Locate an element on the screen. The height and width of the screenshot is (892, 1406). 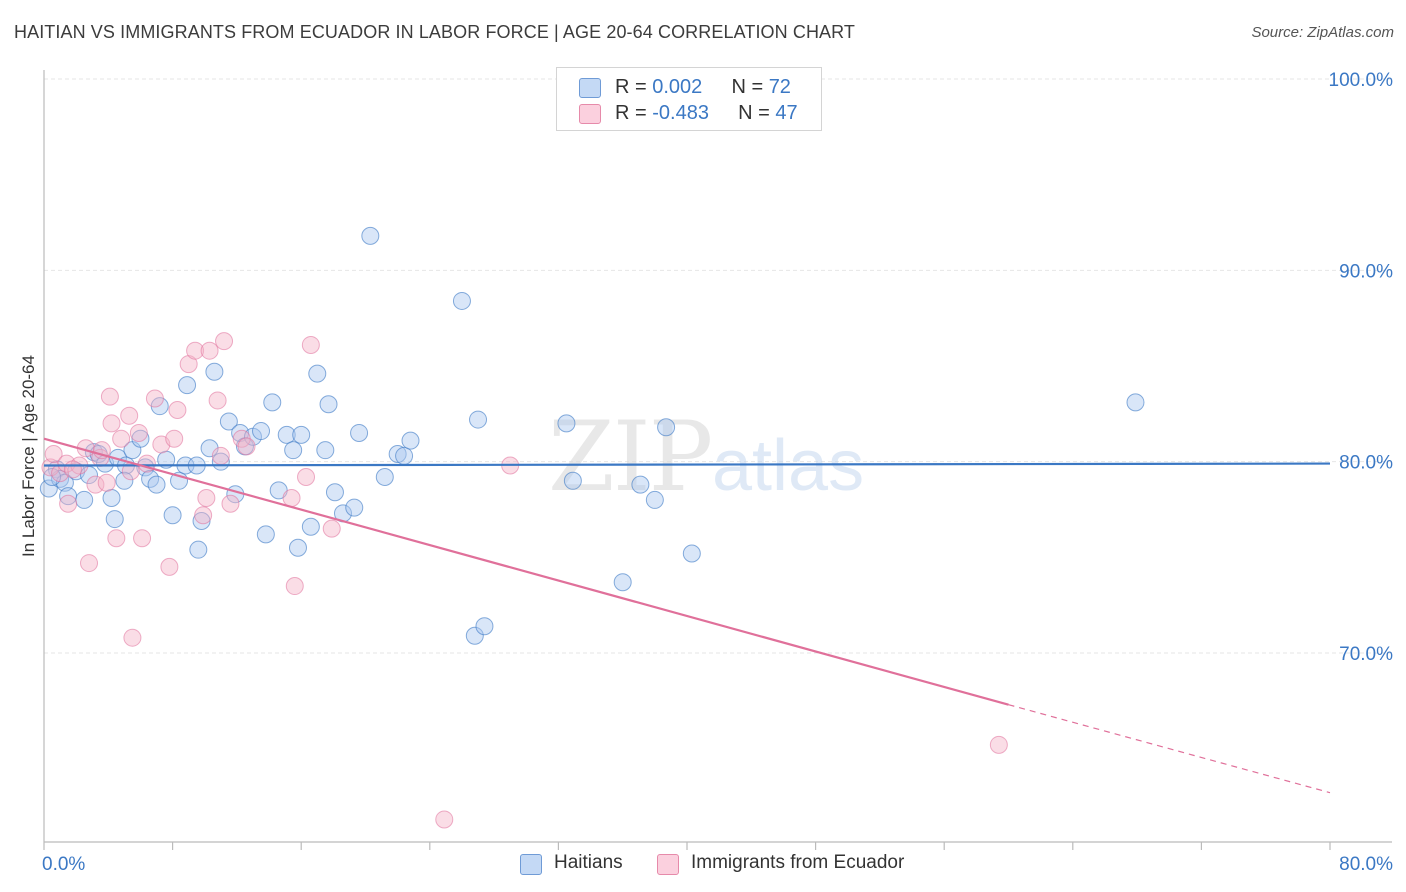
legend-r-value: -0.483 is located at coordinates (680, 113).